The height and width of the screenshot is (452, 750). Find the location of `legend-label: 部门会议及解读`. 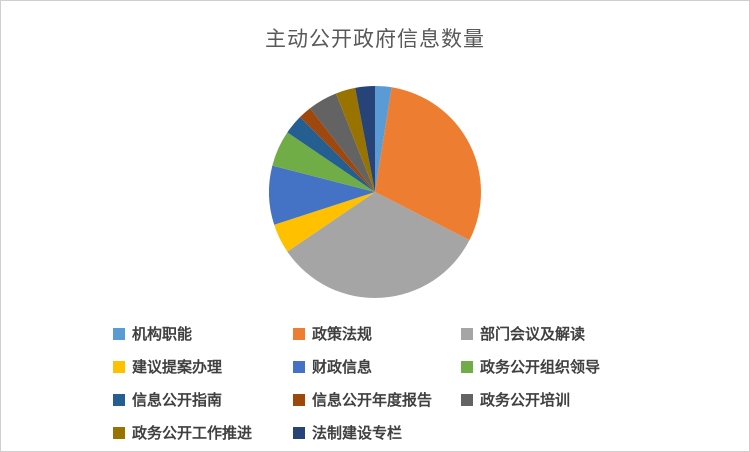

legend-label: 部门会议及解读 is located at coordinates (533, 334).